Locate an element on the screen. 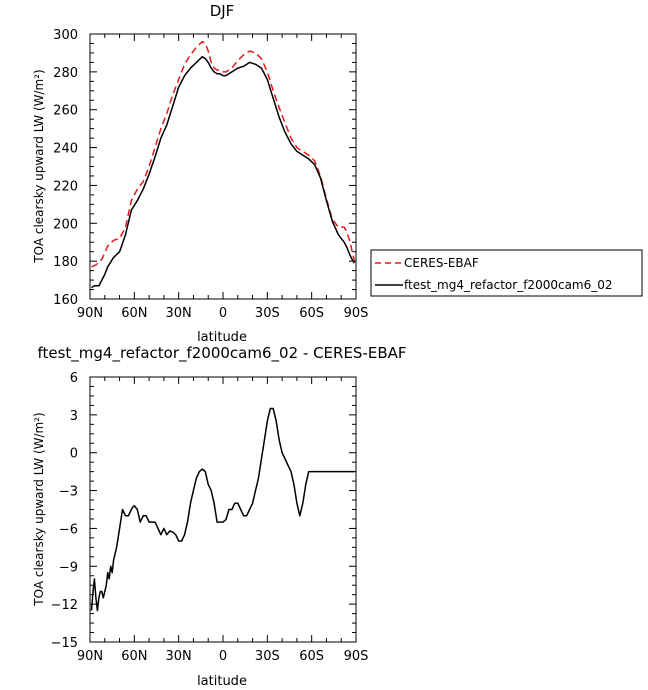  y-tick-label: 240 is located at coordinates (65, 149).